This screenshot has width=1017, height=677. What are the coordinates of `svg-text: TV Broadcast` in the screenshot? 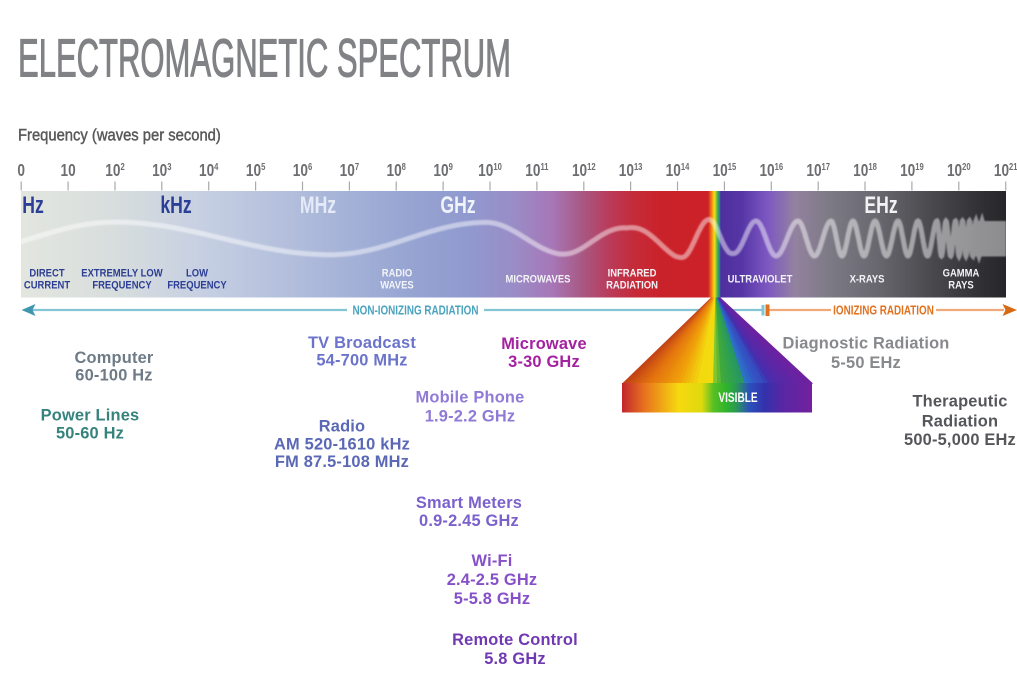 It's located at (362, 343).